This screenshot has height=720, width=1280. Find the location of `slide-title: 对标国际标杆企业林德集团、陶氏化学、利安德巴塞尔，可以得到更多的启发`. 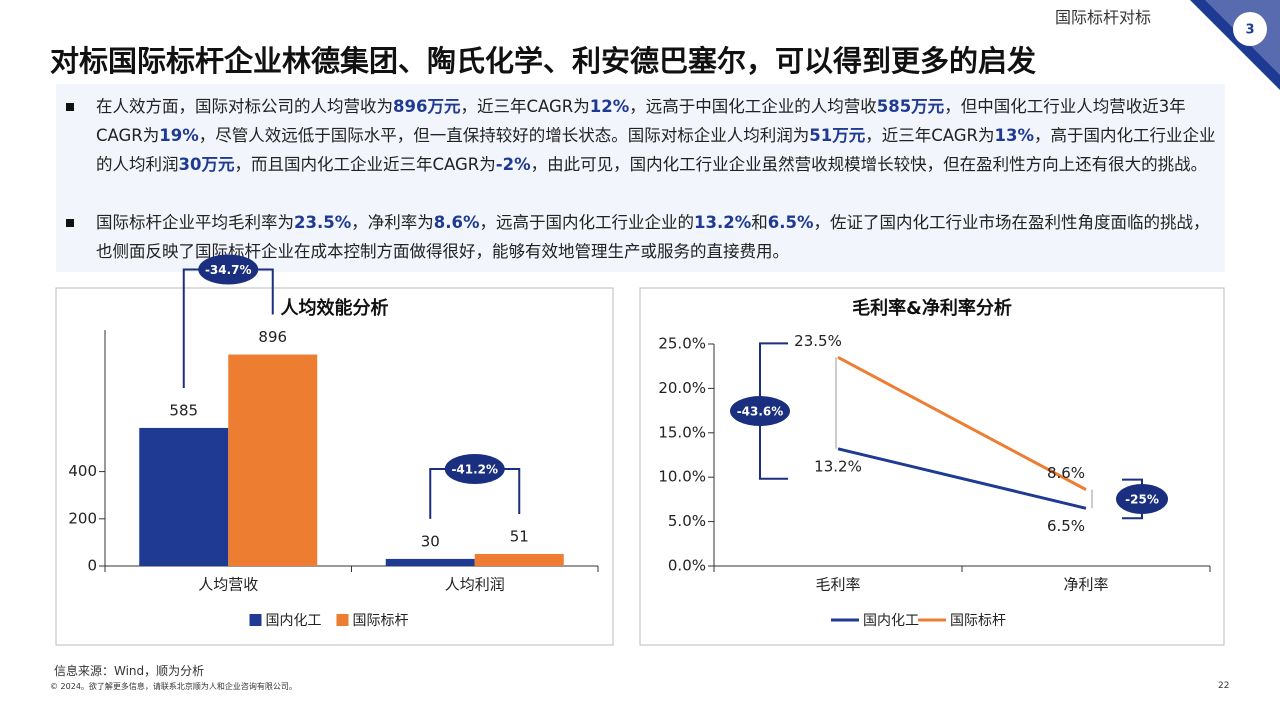

slide-title: 对标国际标杆企业林德集团、陶氏化学、利安德巴塞尔，可以得到更多的启发 is located at coordinates (543, 61).